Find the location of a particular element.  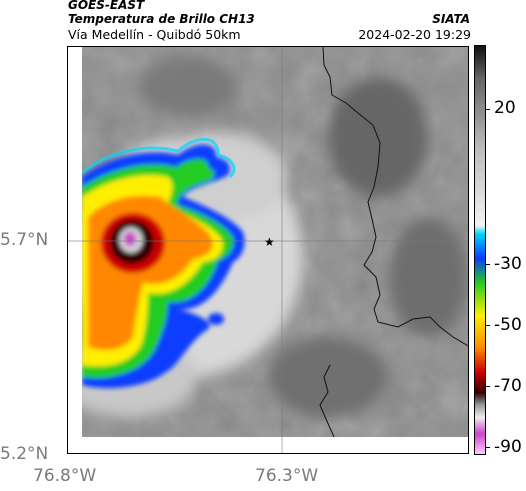

lat-tick-label: 5.2°N is located at coordinates (24, 454).